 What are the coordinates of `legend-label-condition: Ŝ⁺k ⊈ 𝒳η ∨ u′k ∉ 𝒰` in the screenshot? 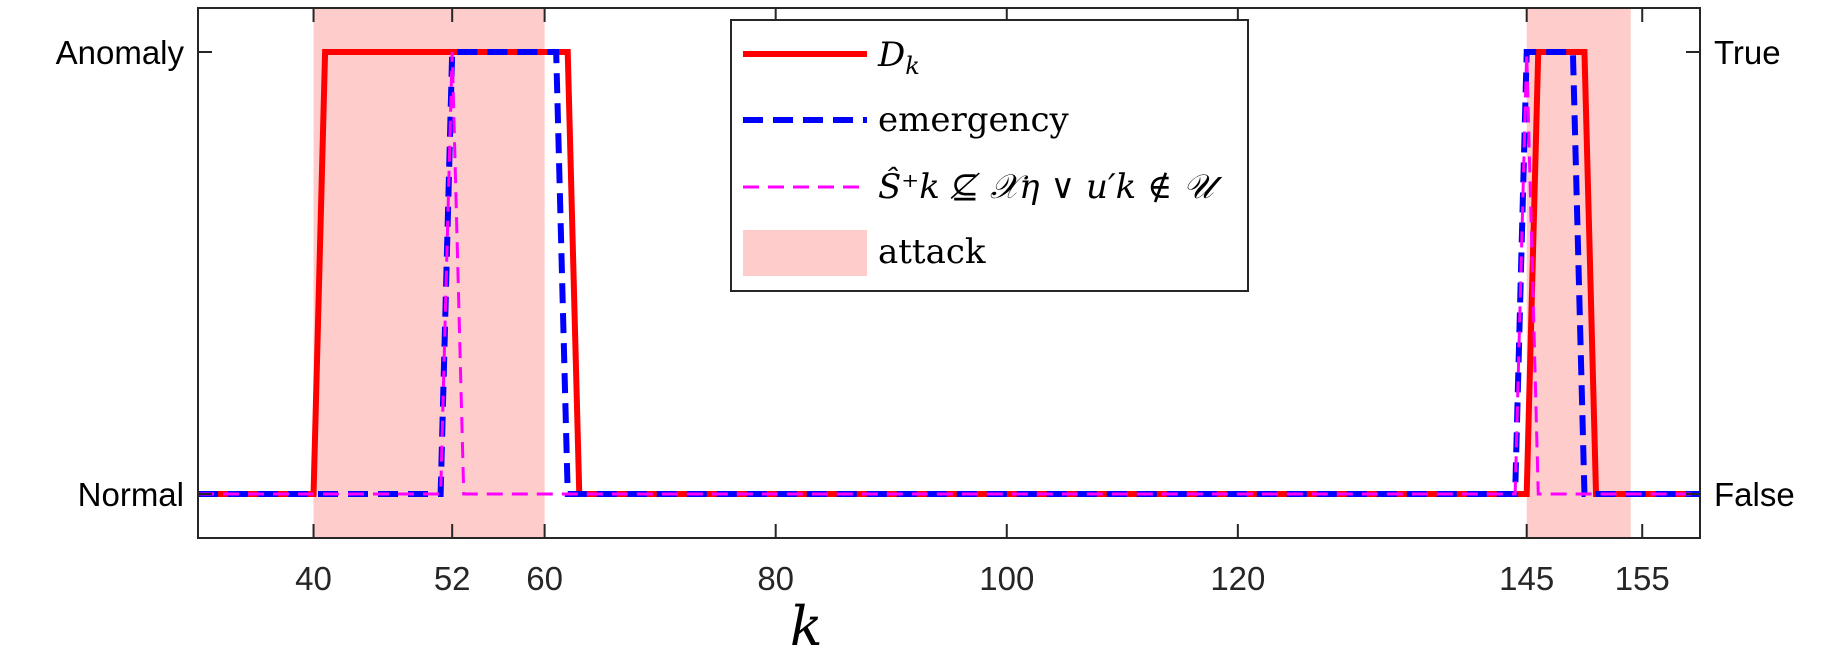 It's located at (1050, 186).